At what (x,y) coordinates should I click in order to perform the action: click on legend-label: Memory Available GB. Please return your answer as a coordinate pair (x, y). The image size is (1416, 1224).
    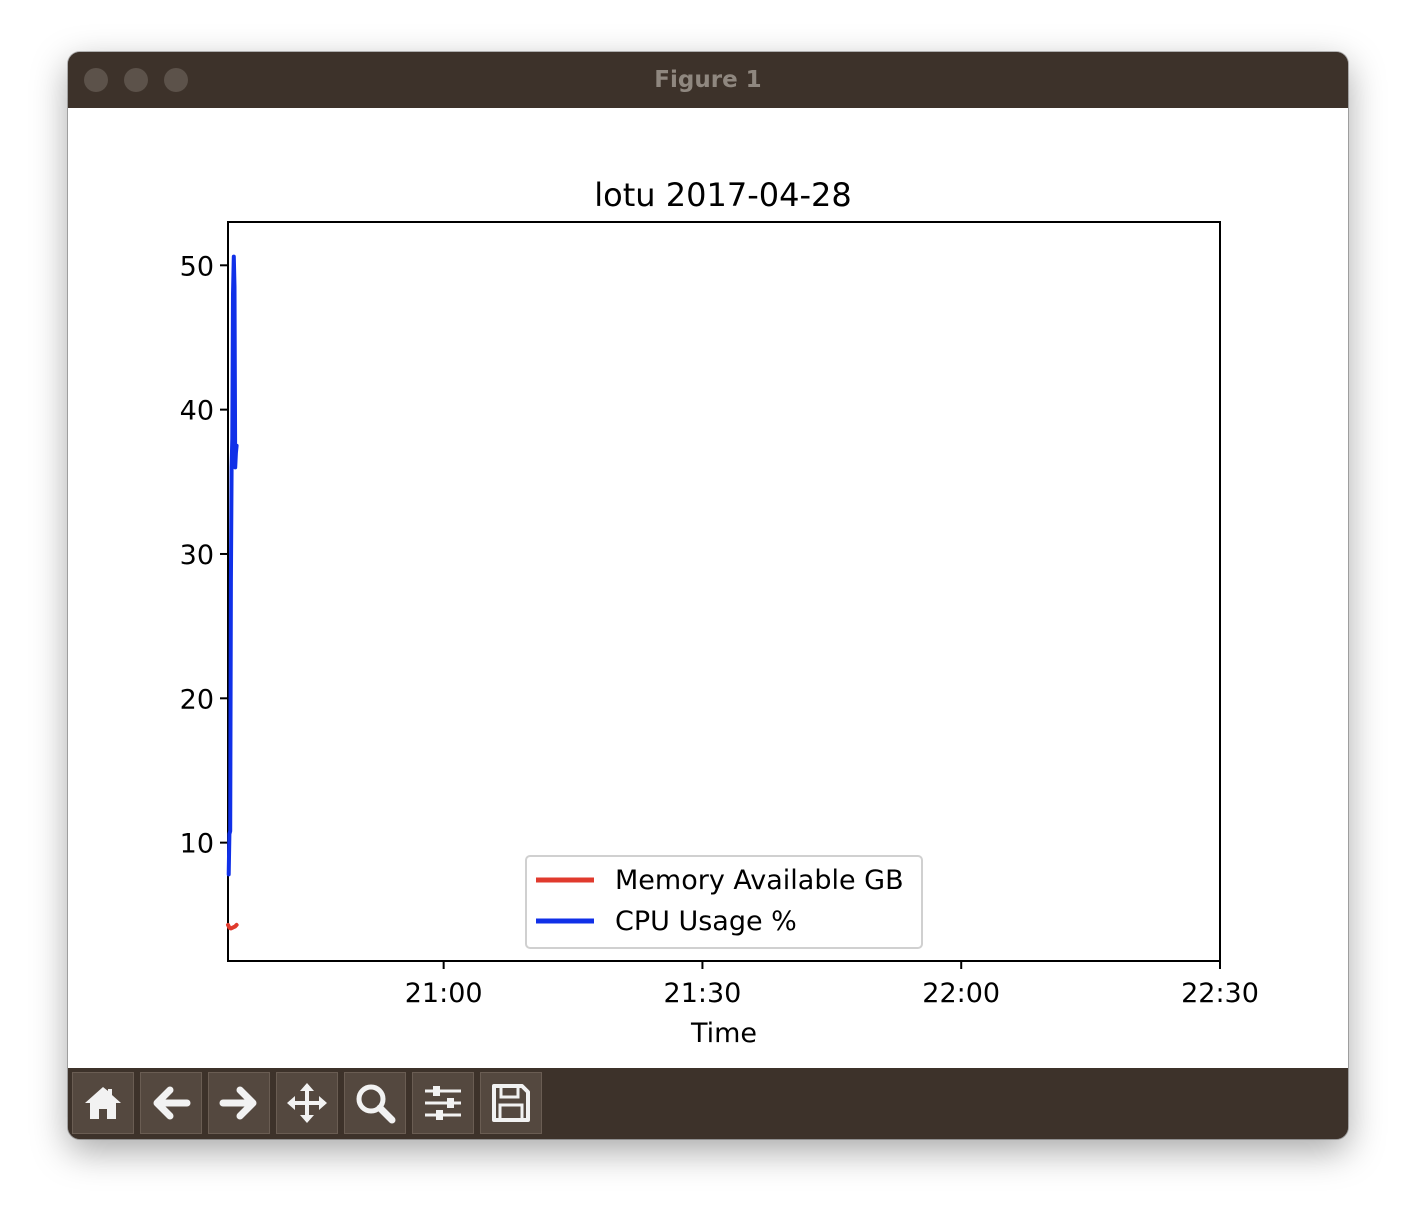
    Looking at the image, I should click on (759, 880).